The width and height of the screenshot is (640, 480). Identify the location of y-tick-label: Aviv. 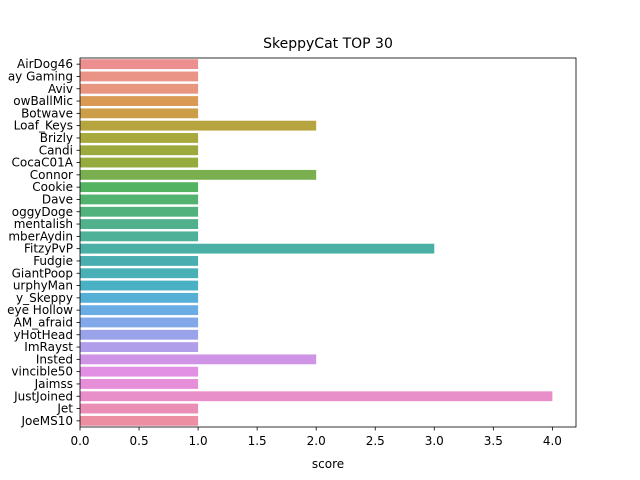
(60, 89).